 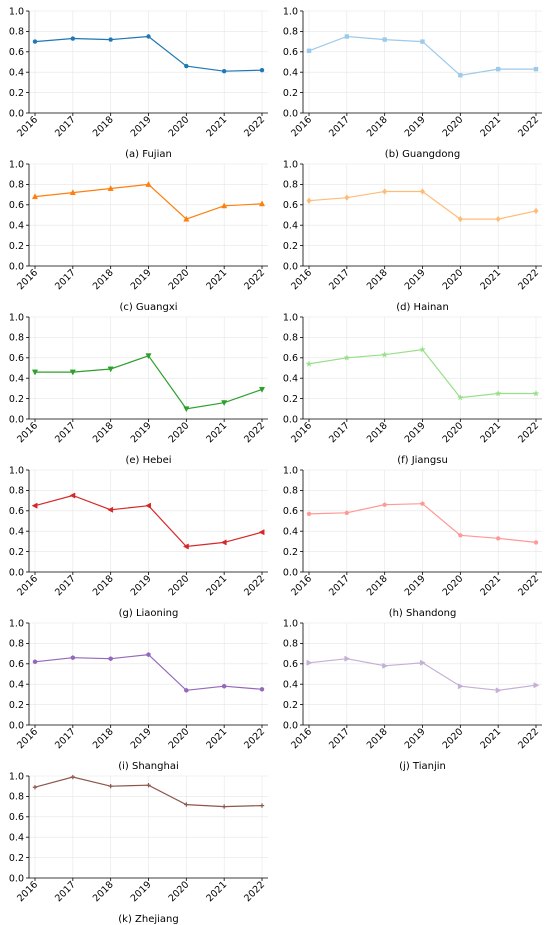 What do you see at coordinates (148, 154) in the screenshot?
I see `subplot-caption: (a) Fujian` at bounding box center [148, 154].